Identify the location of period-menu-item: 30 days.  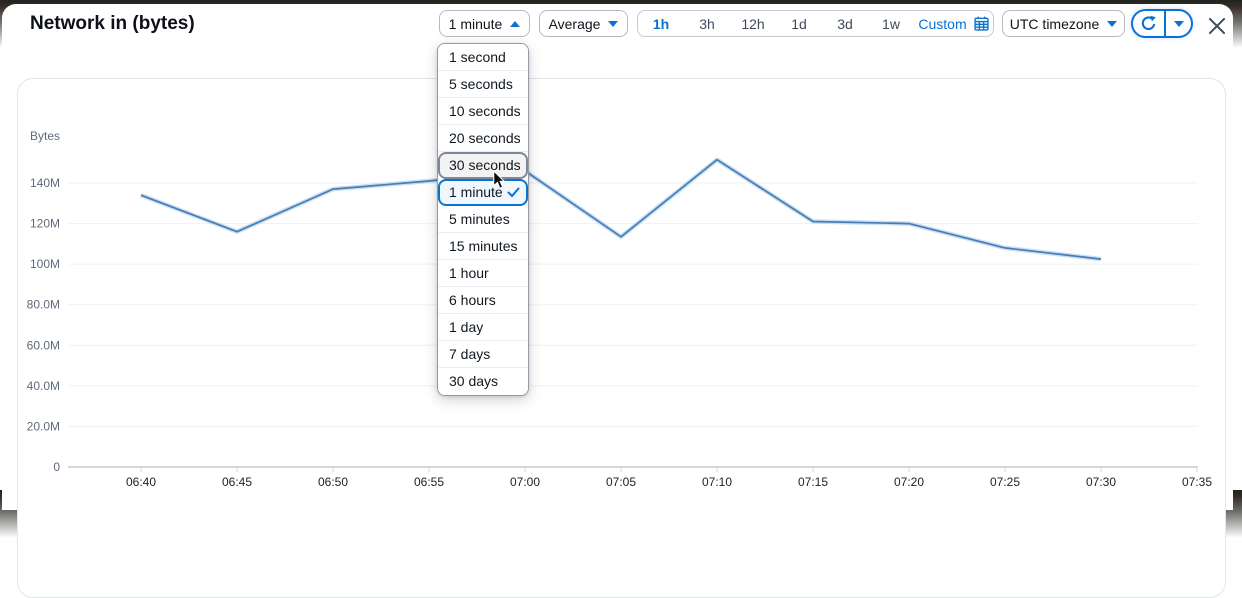
(483, 381).